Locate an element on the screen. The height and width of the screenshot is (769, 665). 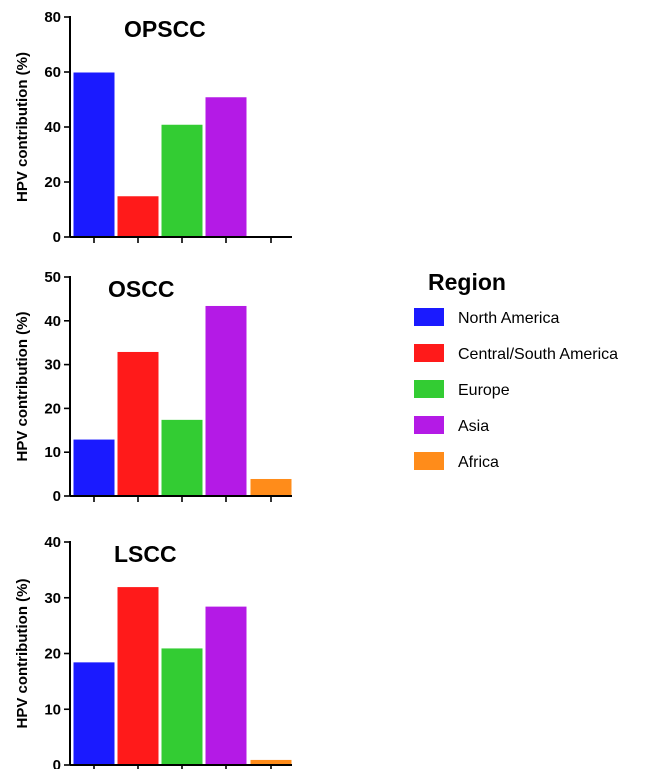
legend-entry: Central/South America is located at coordinates (516, 353).